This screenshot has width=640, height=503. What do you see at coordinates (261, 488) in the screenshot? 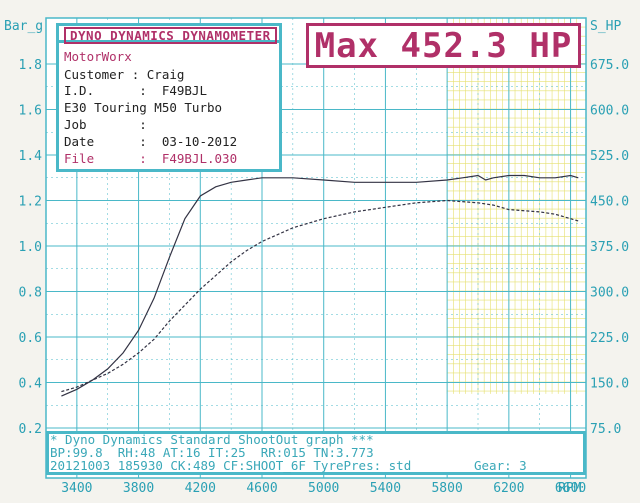
I see `x-tick-label: 4600` at bounding box center [261, 488].